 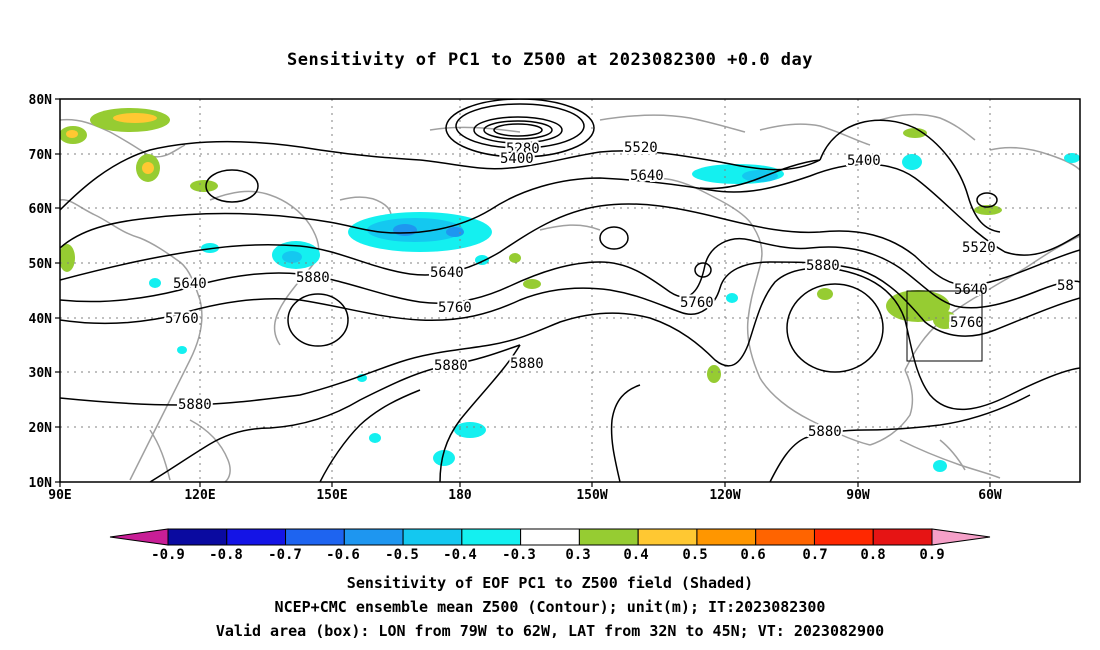 I want to click on colorbar-label: 0.6, so click(x=752, y=555).